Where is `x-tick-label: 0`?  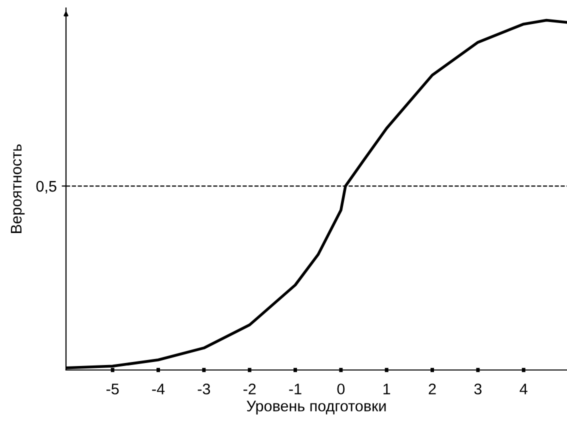
x-tick-label: 0 is located at coordinates (341, 389).